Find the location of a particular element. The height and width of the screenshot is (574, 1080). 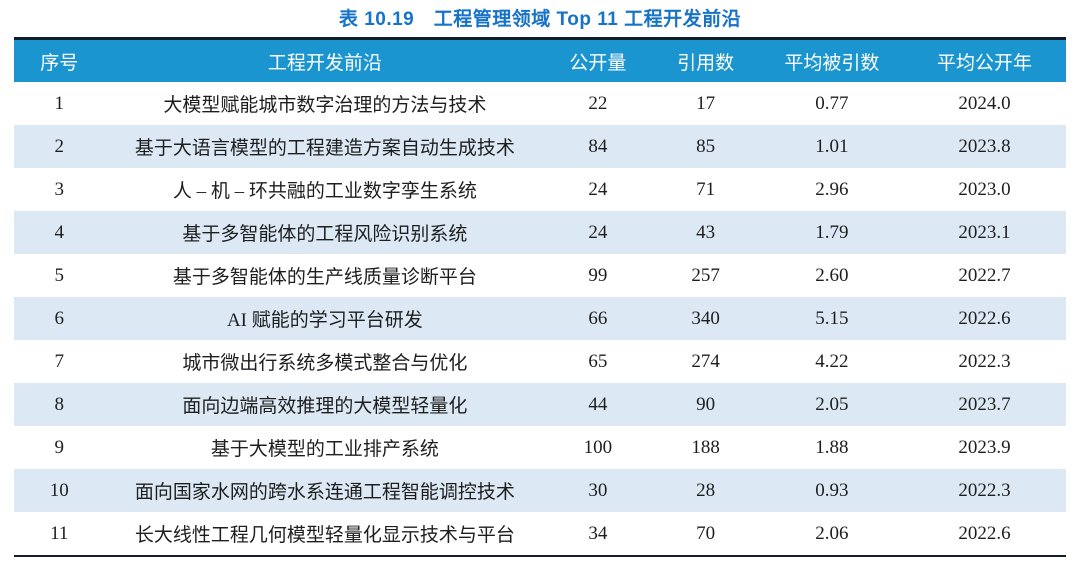

table-row: 11 长大线性工程几何模型轻量化显示技术与平台 34 70 2.06 2022.6 is located at coordinates (540, 534).